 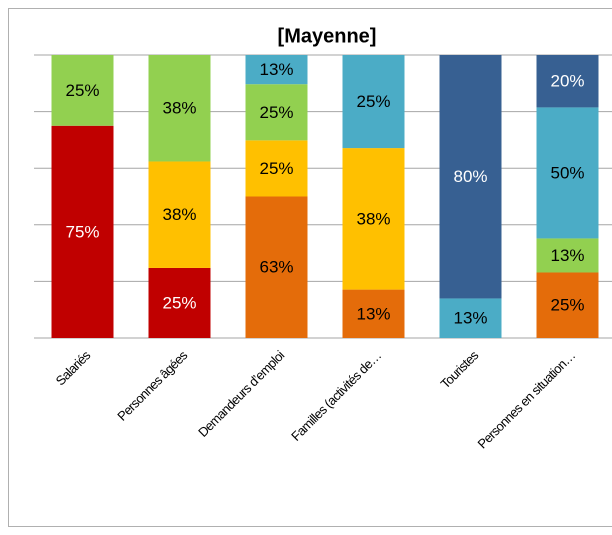 I want to click on value-label: 63%, so click(x=276, y=267).